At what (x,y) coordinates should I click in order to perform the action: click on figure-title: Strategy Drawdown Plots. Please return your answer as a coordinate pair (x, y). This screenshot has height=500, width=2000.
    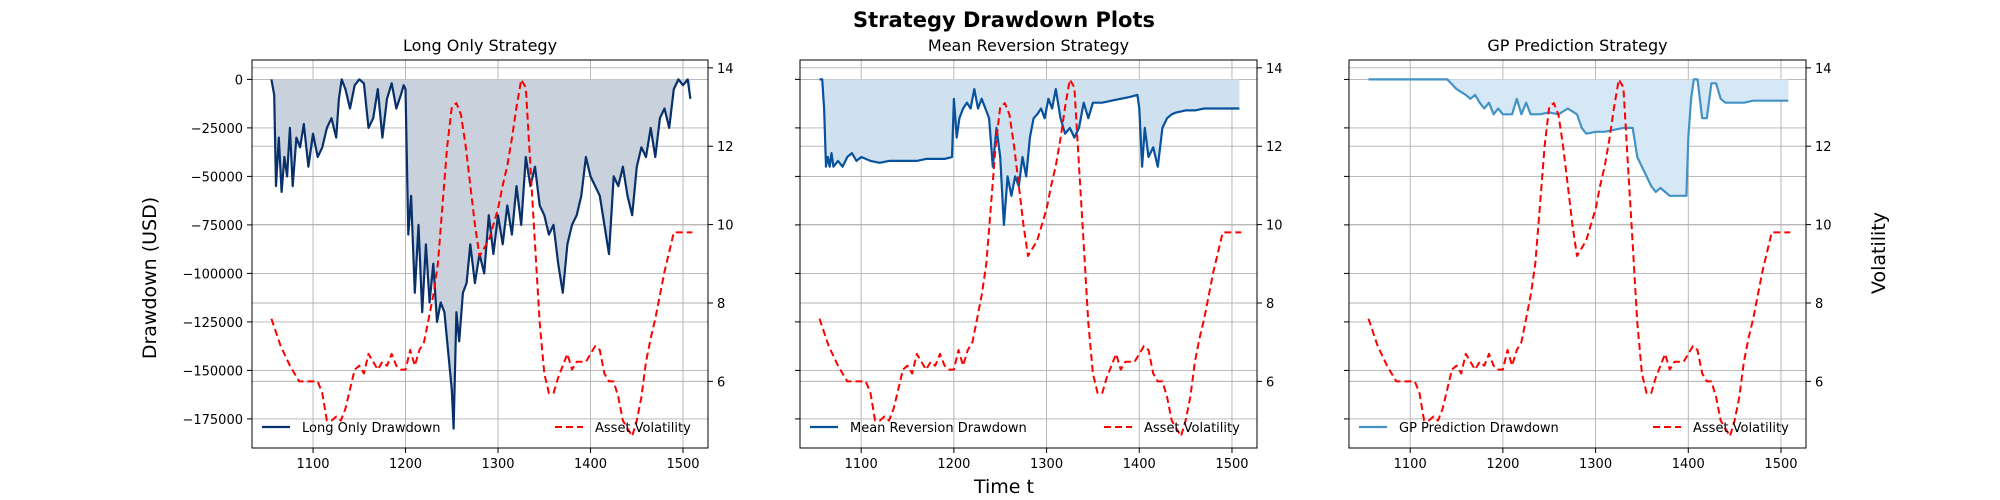
    Looking at the image, I should click on (1004, 20).